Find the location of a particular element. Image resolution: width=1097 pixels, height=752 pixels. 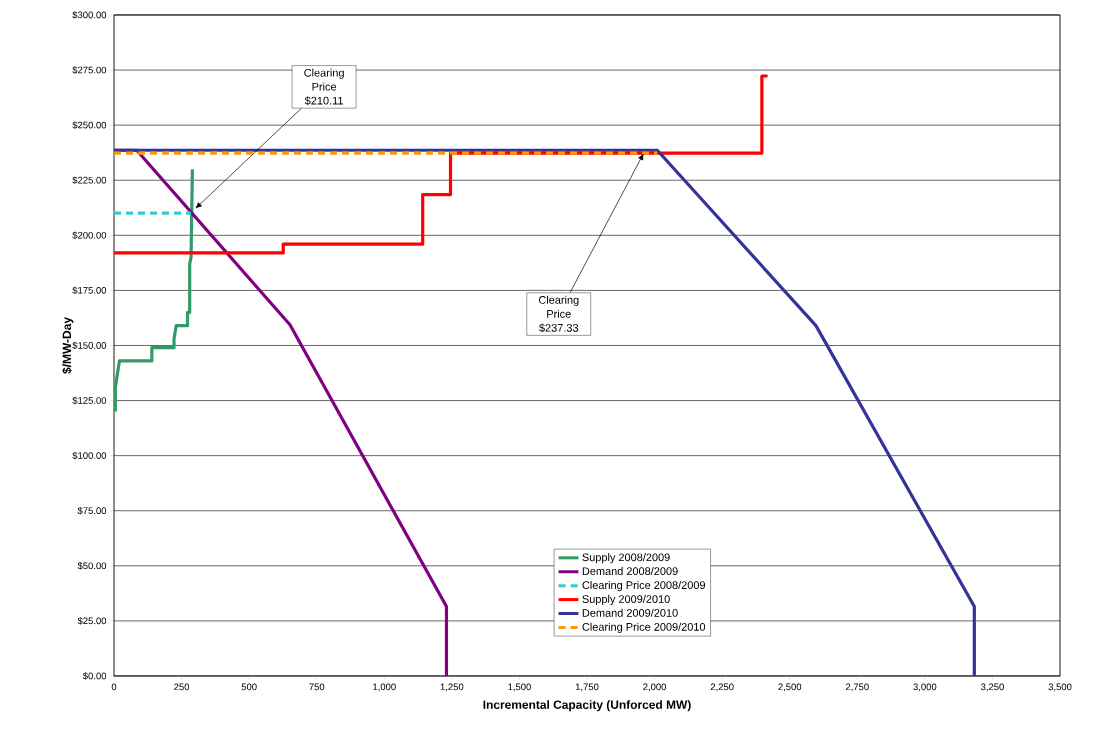

y-tick-label: $275.00 is located at coordinates (89, 70).